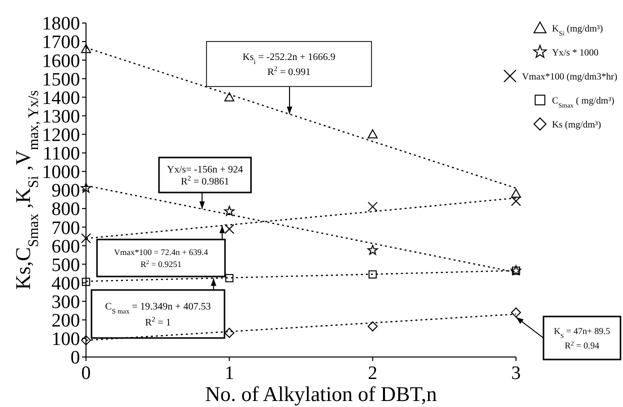 The height and width of the screenshot is (407, 623). Describe the element at coordinates (66, 283) in the screenshot. I see `y-tick-label: 400` at that location.